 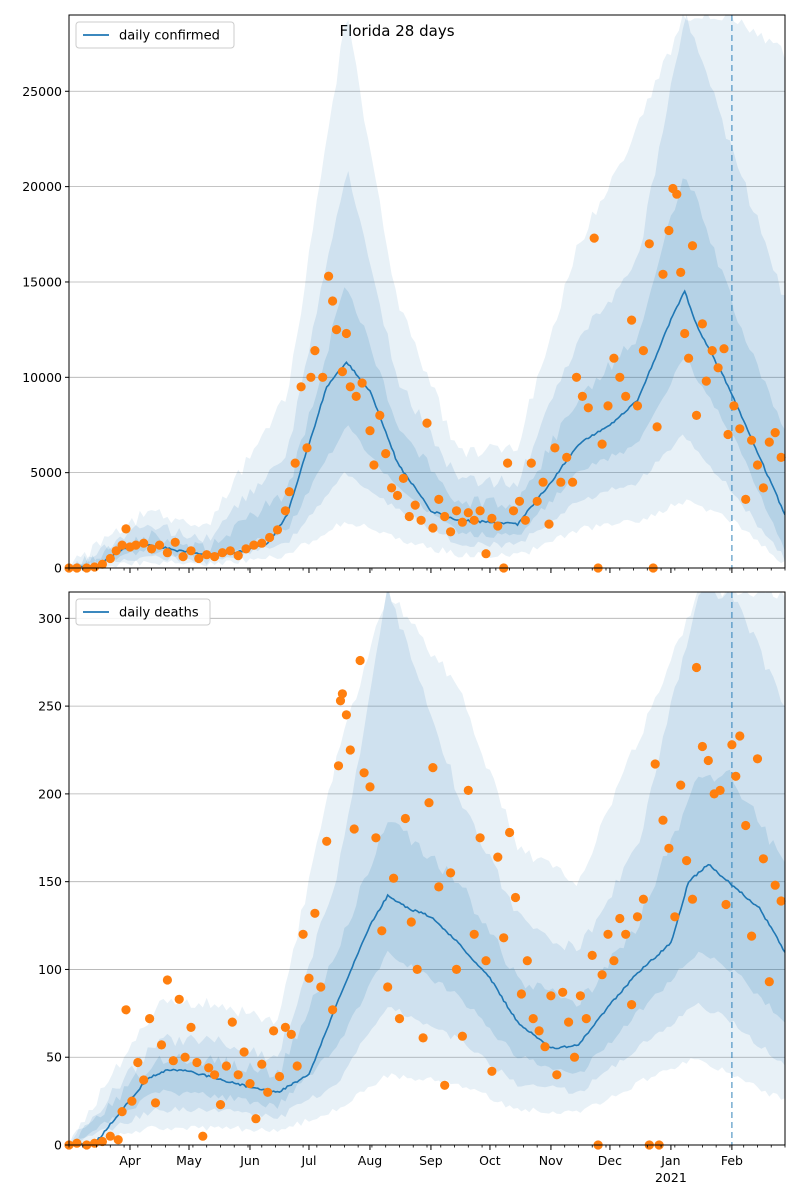 I want to click on legend-label: daily deaths, so click(x=159, y=613).